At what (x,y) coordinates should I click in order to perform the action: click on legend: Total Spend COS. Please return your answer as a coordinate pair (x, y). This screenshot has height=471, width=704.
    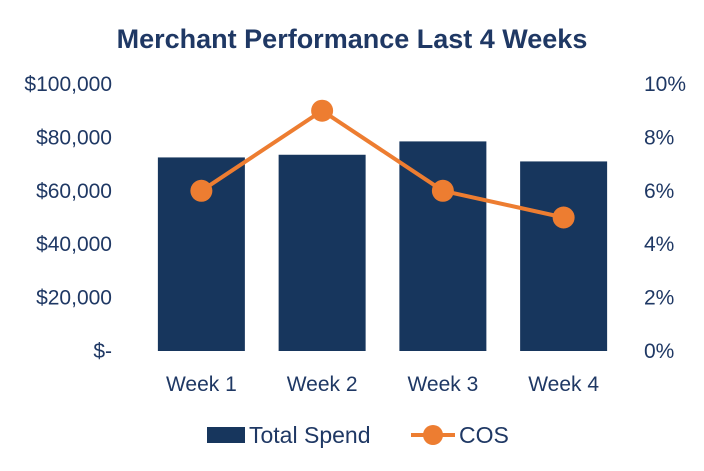
    Looking at the image, I should click on (358, 435).